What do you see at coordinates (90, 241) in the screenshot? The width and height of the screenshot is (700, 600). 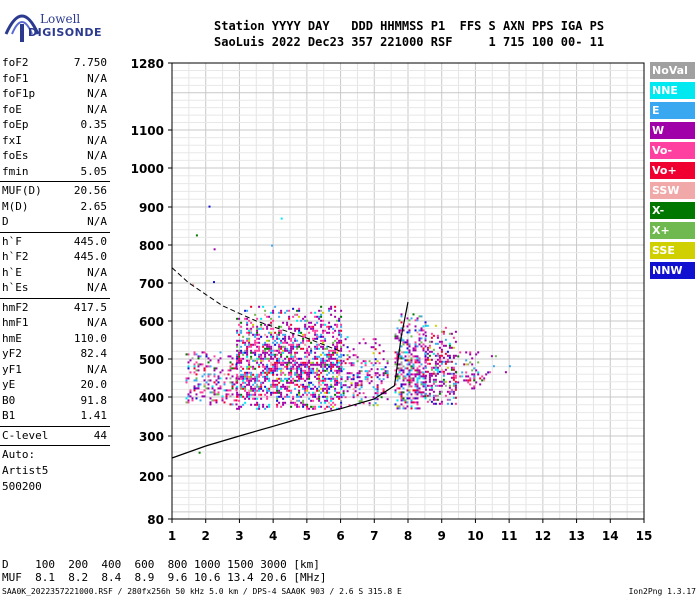 I see `param-value: 445.0` at bounding box center [90, 241].